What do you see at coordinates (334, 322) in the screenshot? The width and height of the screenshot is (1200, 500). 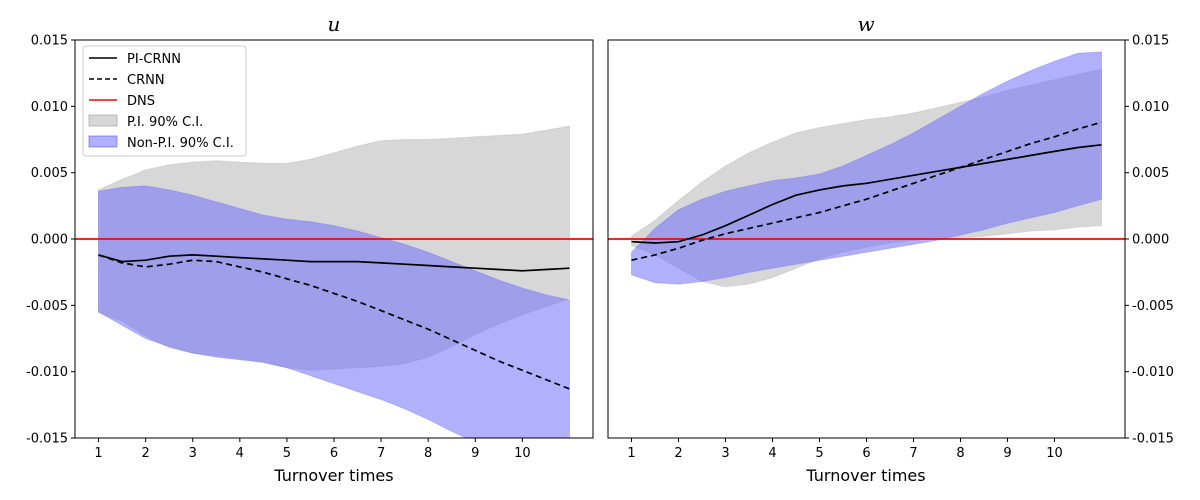 I see `series-crnn-u` at bounding box center [334, 322].